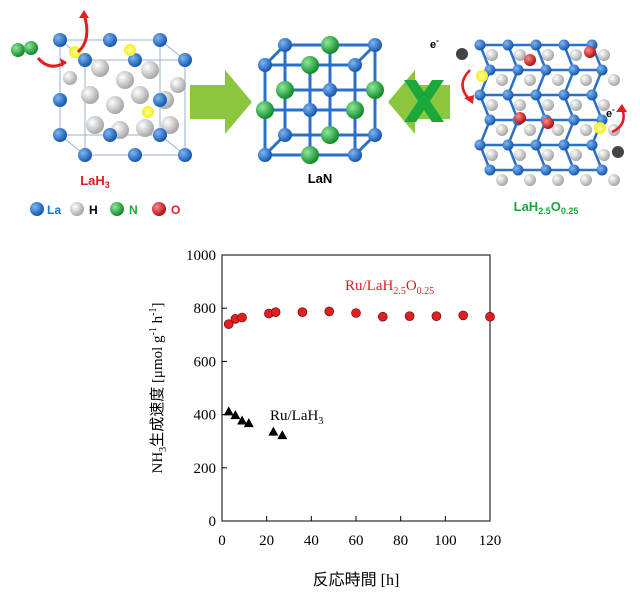  I want to click on lah25o-label: LaH2.5O0.25, so click(546, 207).